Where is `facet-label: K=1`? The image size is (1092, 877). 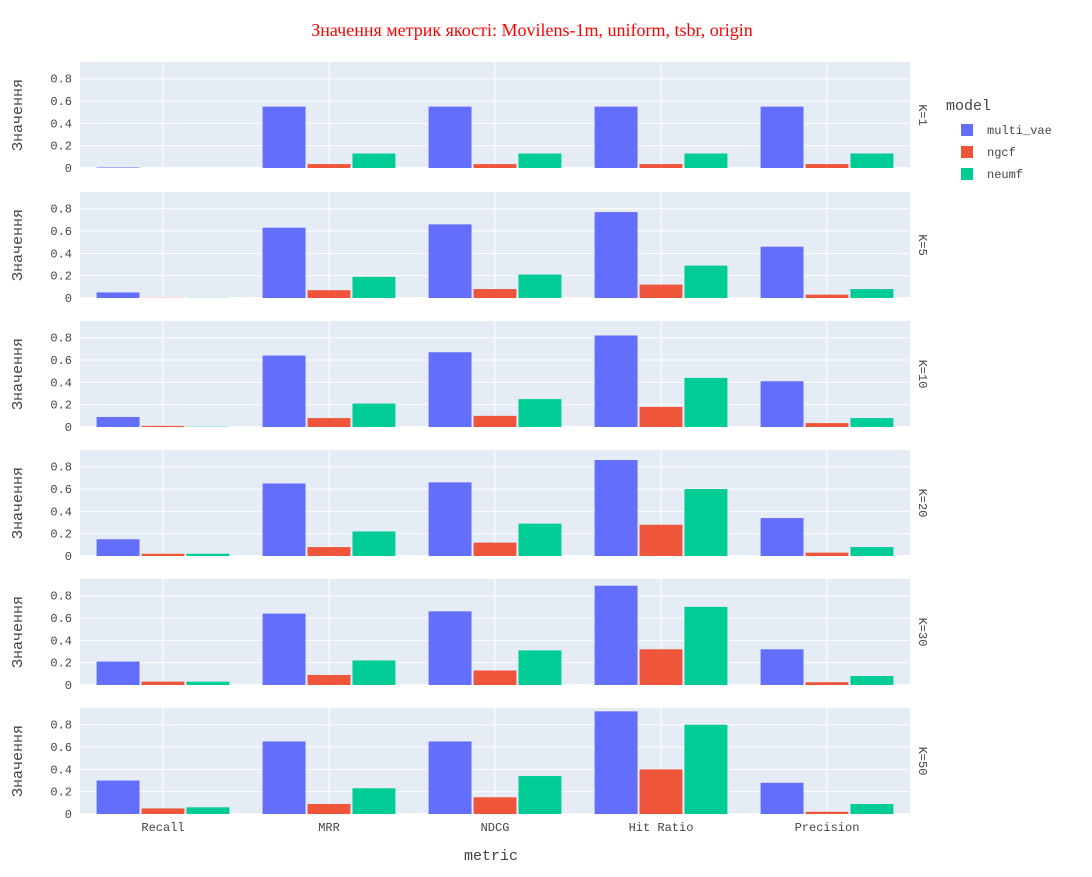
facet-label: K=1 is located at coordinates (922, 115).